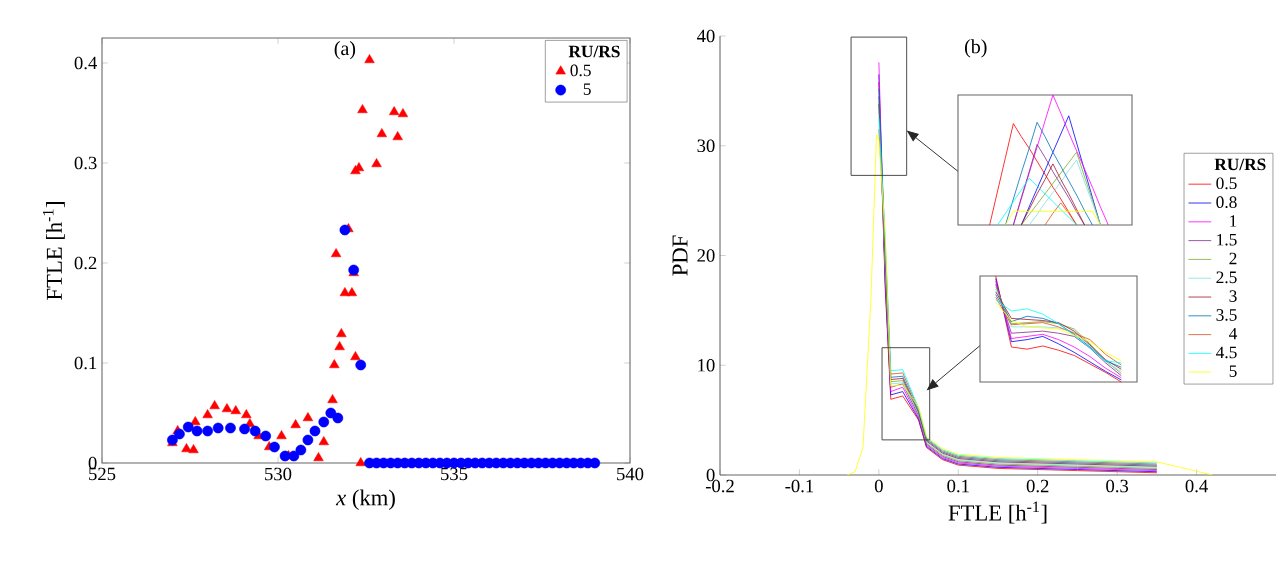 The width and height of the screenshot is (1278, 561). What do you see at coordinates (799, 486) in the screenshot?
I see `x-tick-label: -0.1` at bounding box center [799, 486].